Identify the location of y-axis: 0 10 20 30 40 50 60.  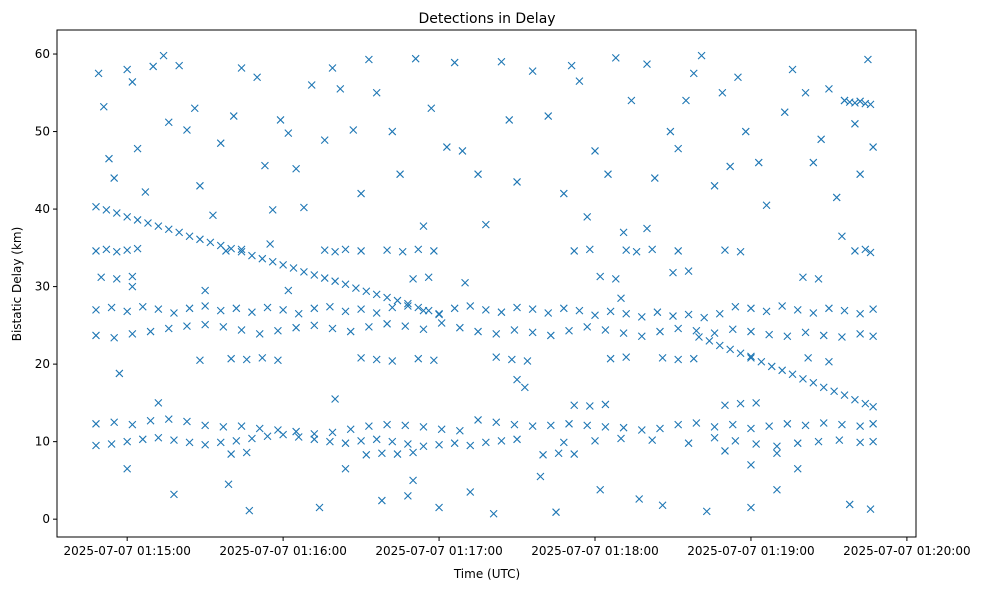
(46, 286).